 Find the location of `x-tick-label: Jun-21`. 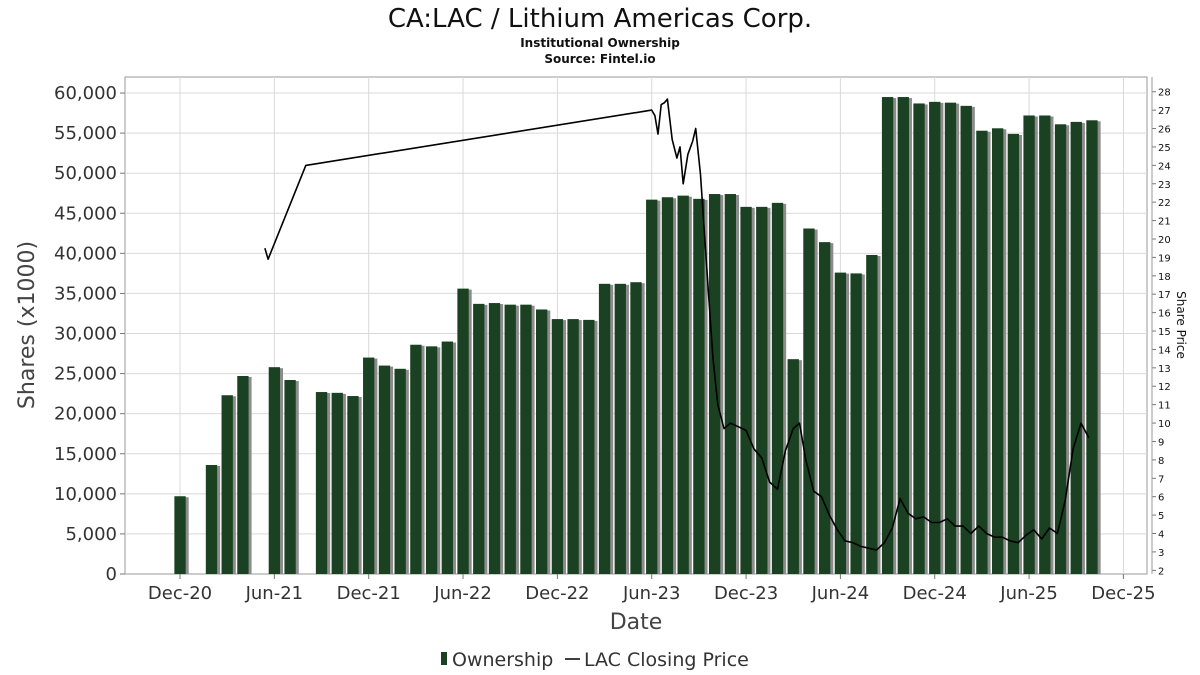

x-tick-label: Jun-21 is located at coordinates (274, 593).